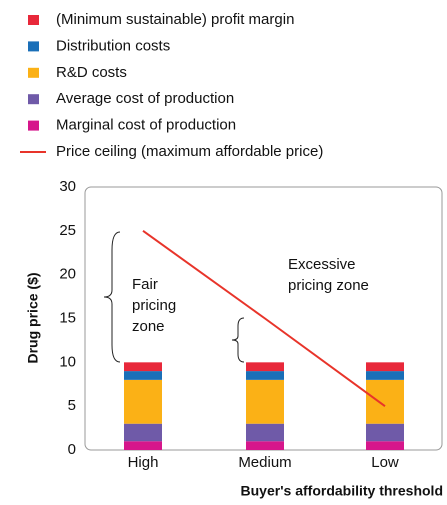  I want to click on x-axis-title: Buyer's affordability threshold, so click(342, 491).